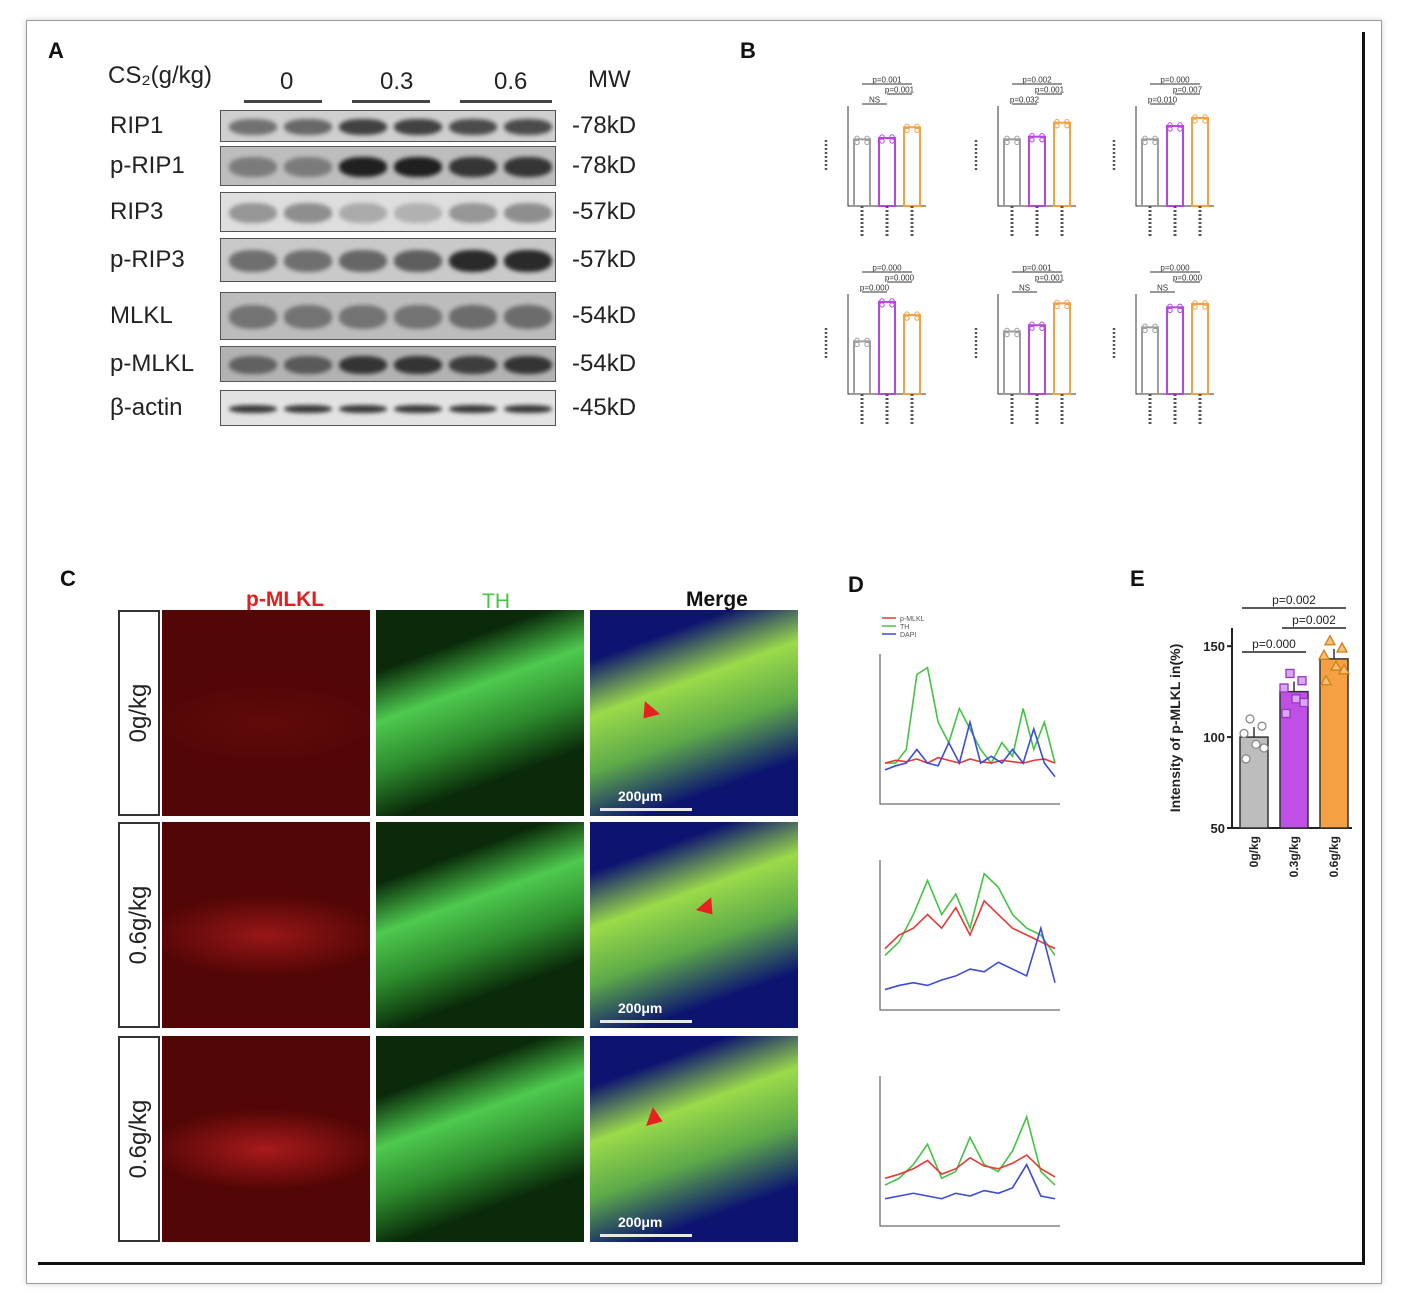 This screenshot has width=1404, height=1294. I want to click on wb-mw-header: MW, so click(609, 79).